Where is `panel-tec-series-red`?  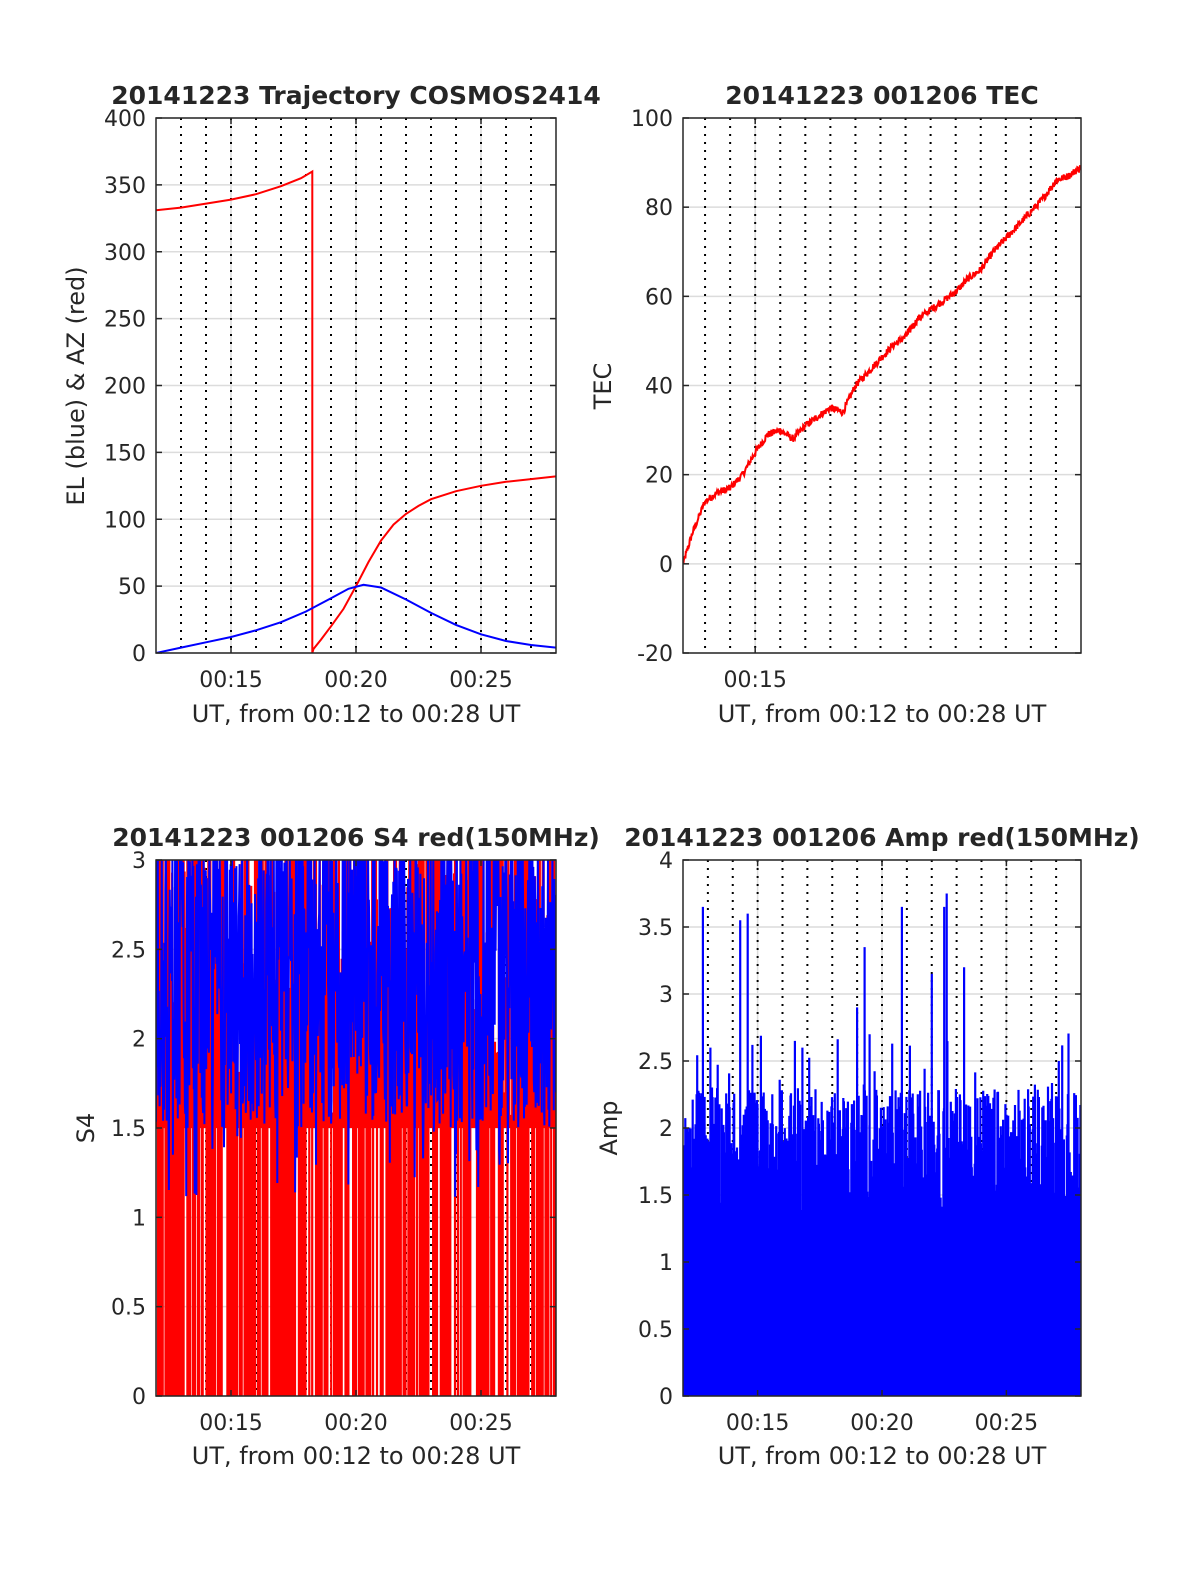
panel-tec-series-red is located at coordinates (882, 365).